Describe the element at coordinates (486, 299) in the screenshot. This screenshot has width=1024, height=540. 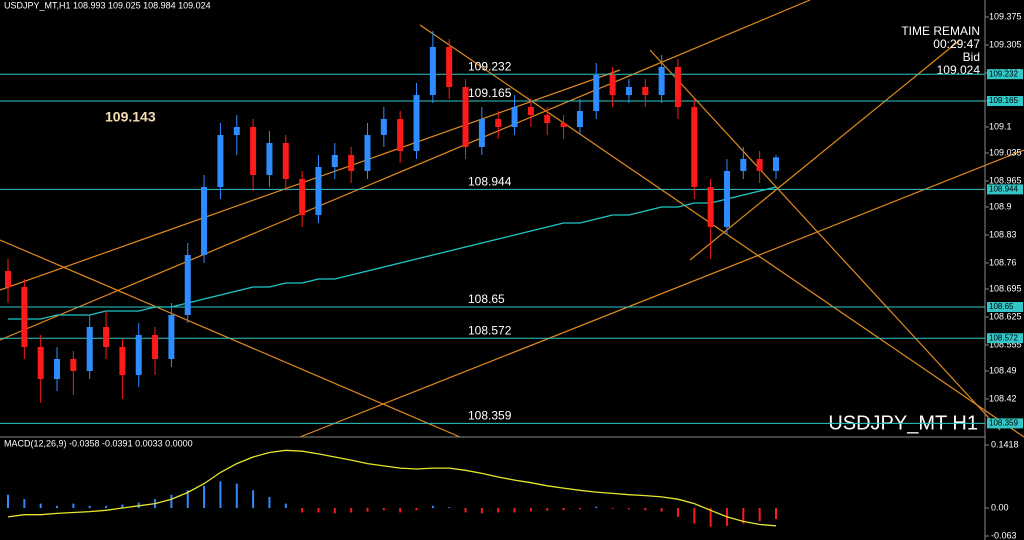
I see `price-level-label: 108.65` at that location.